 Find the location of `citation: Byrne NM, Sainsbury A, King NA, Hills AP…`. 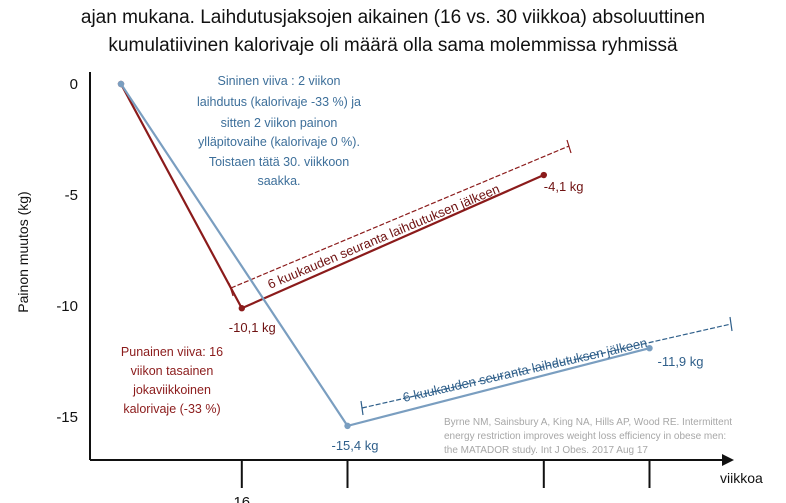

citation: Byrne NM, Sainsbury A, King NA, Hills AP… is located at coordinates (588, 436).